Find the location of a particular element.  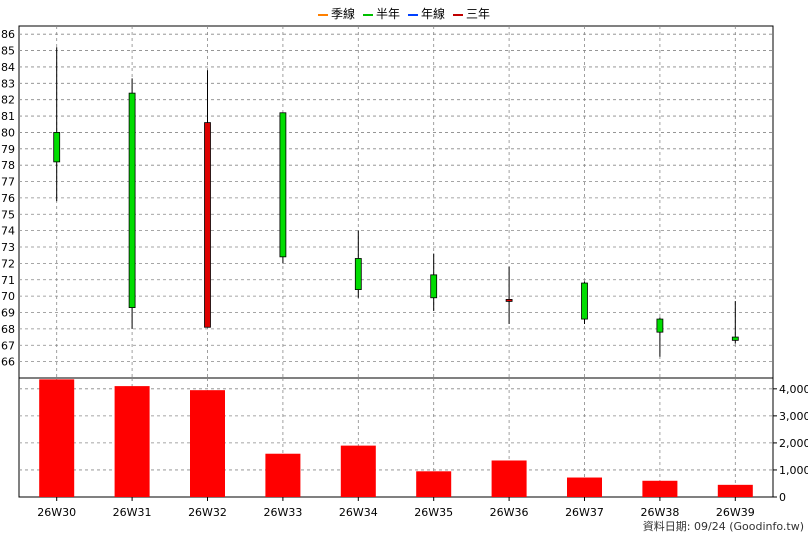

x-tick-label: 26W36 is located at coordinates (509, 512).